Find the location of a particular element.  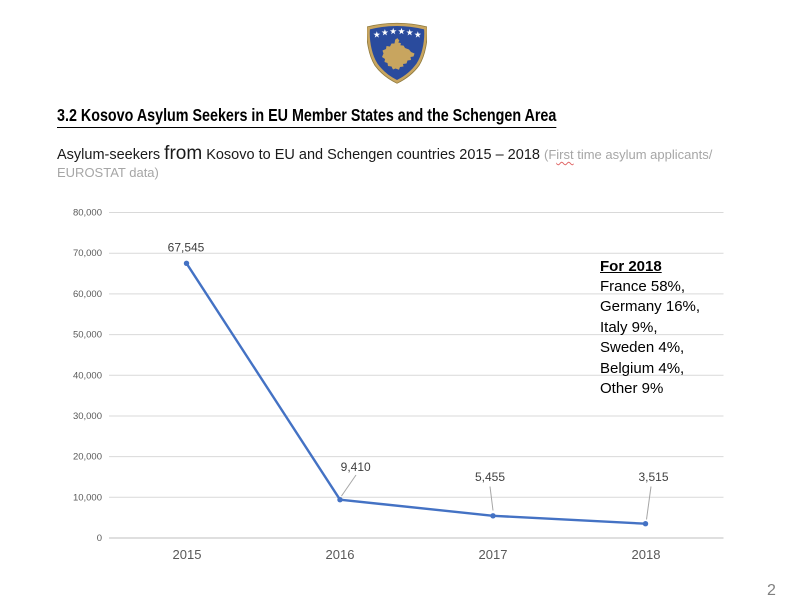

svg-text: 2016 is located at coordinates (340, 554).